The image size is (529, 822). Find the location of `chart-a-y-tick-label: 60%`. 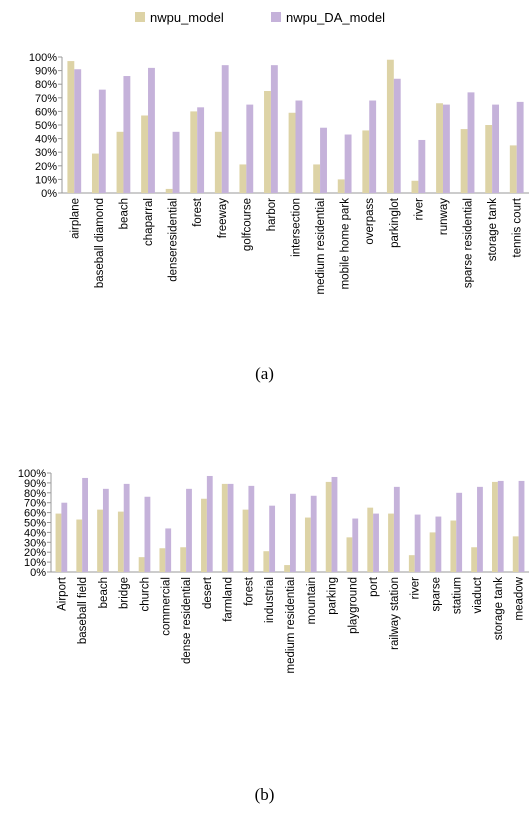

chart-a-y-tick-label: 60% is located at coordinates (46, 112).